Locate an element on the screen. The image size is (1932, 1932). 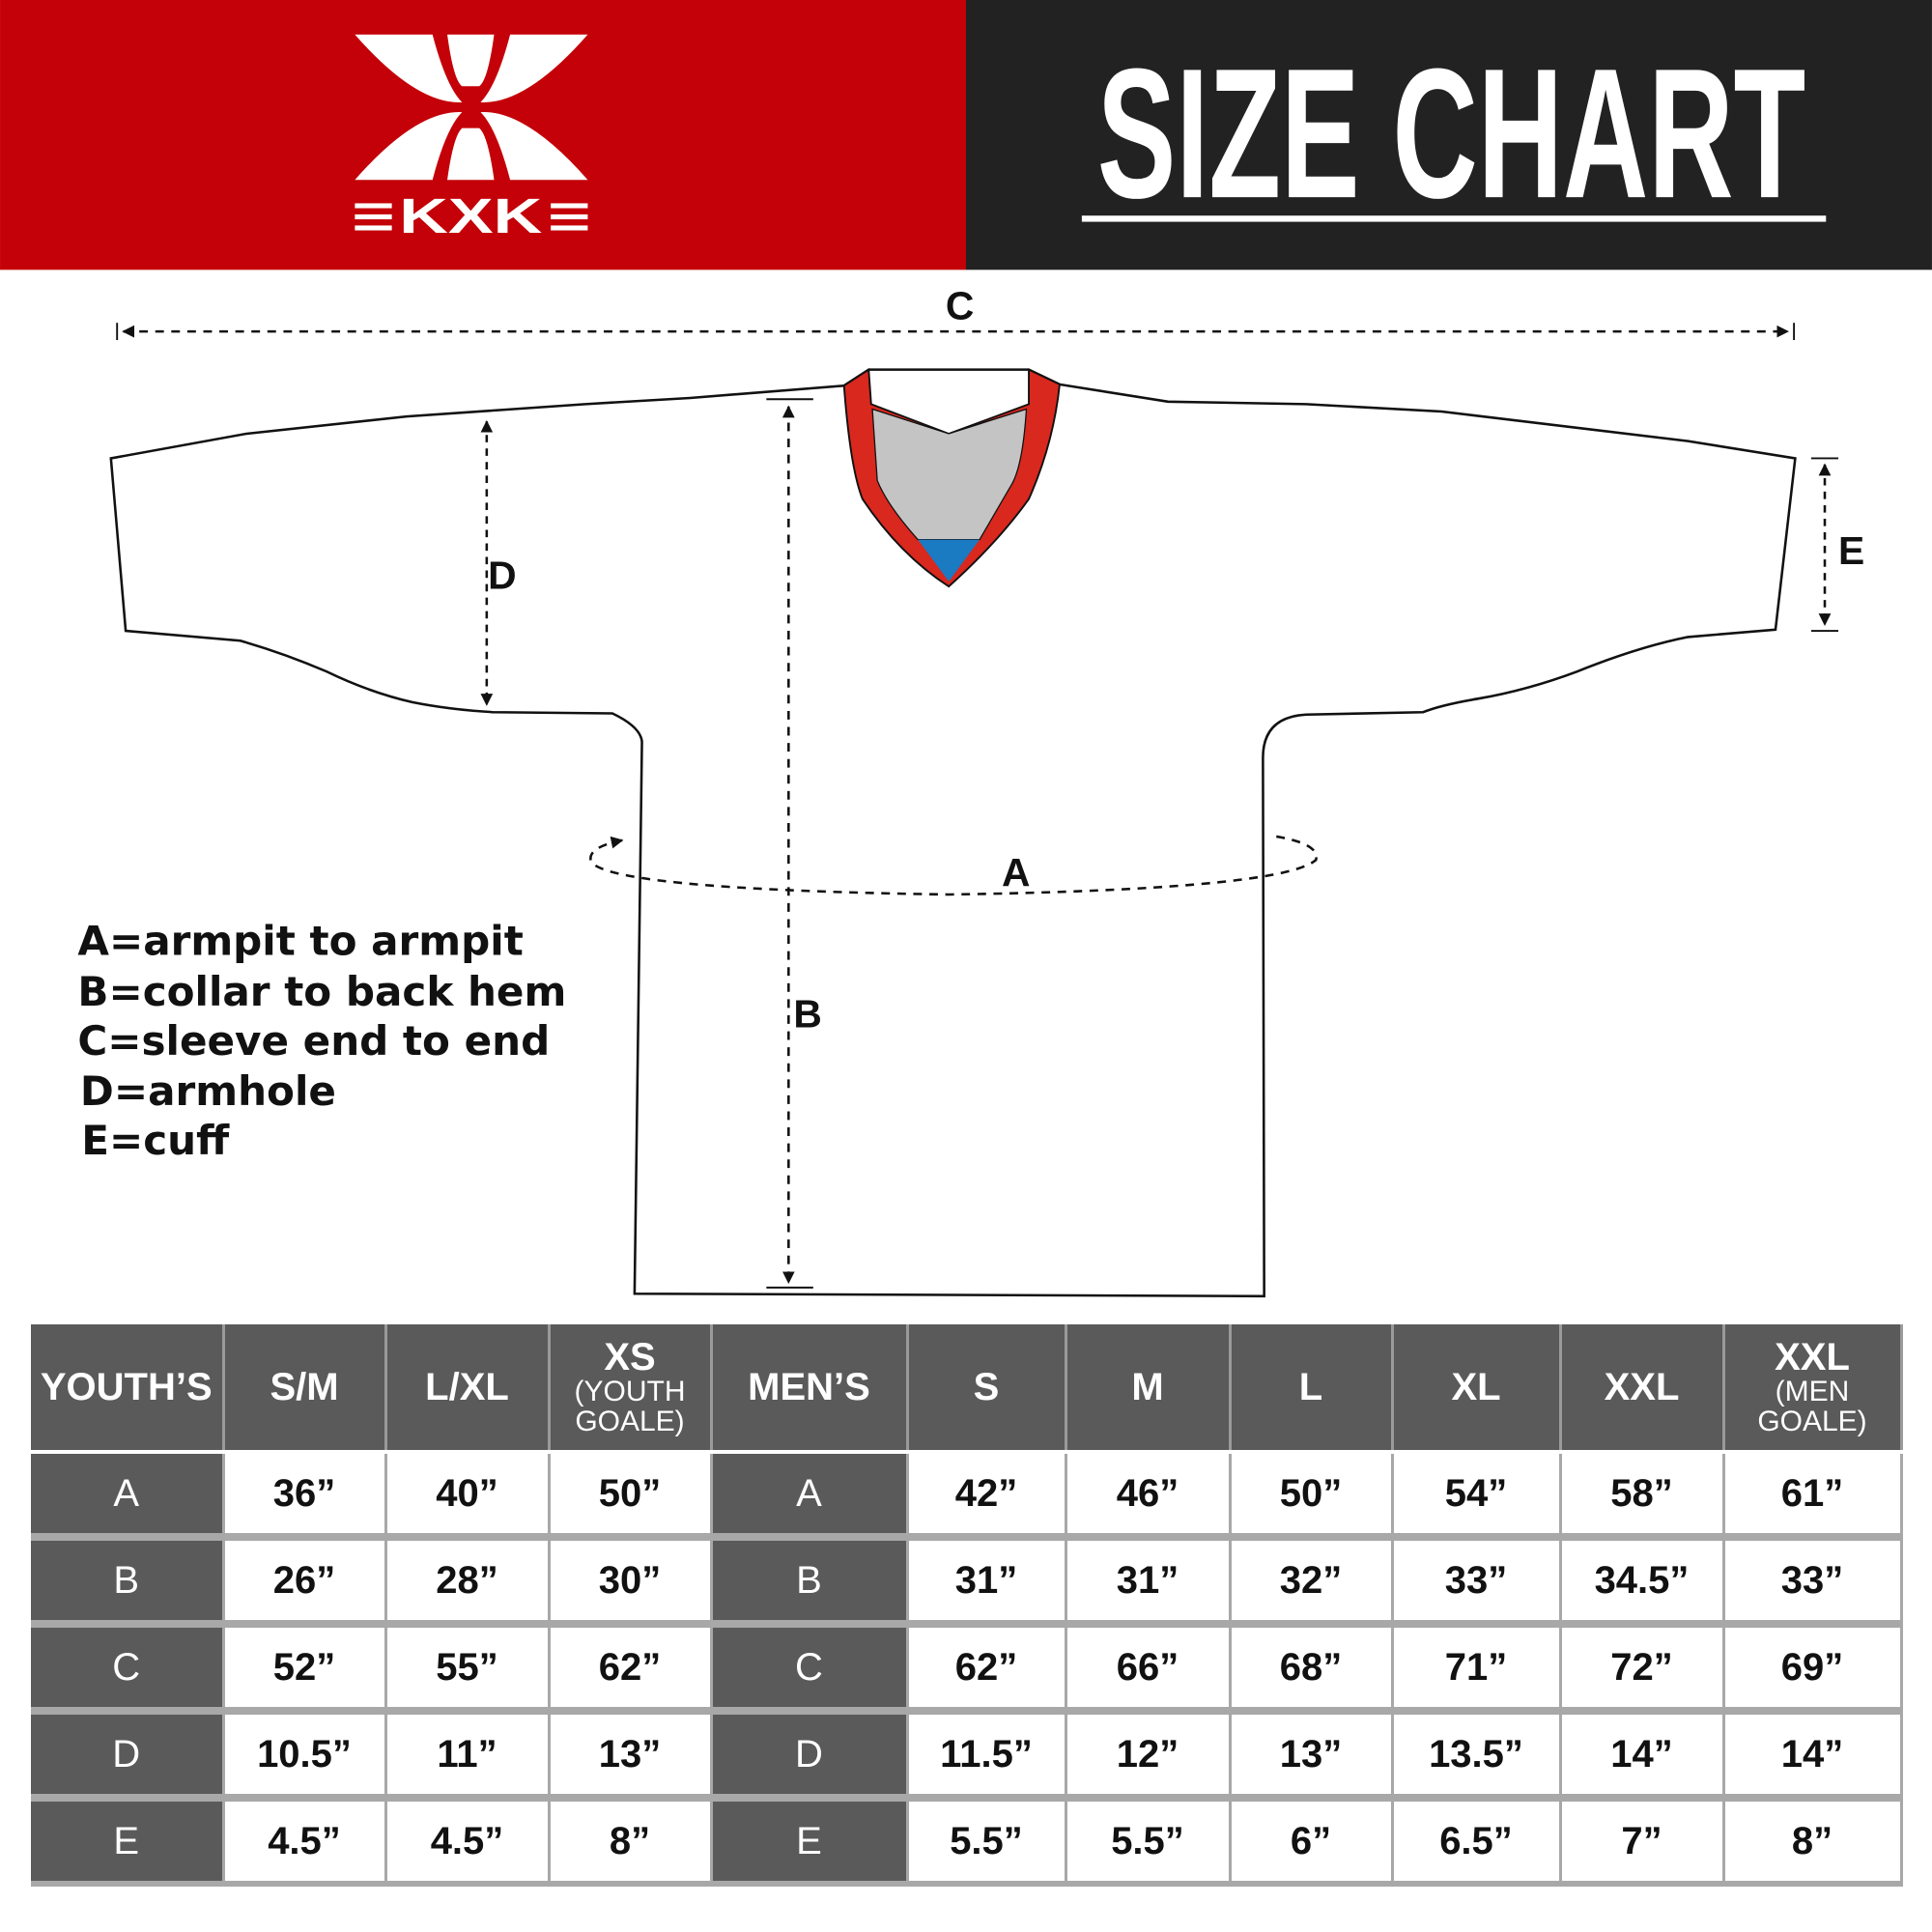
column-header: S/M is located at coordinates (305, 1388).